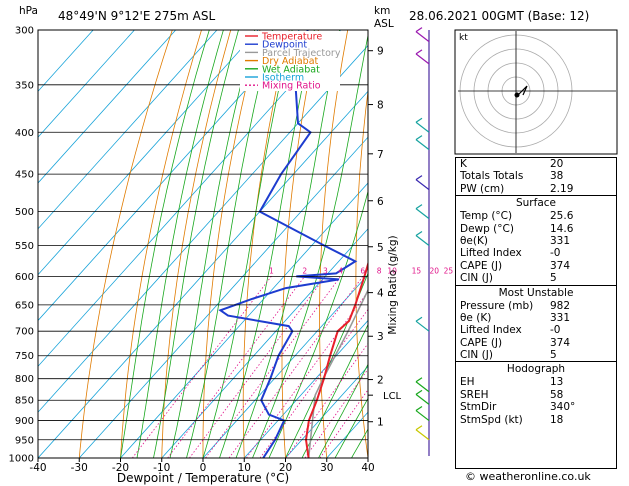 The width and height of the screenshot is (629, 486). I want to click on copyright-text: © weatheronline.co.uk, so click(528, 476).